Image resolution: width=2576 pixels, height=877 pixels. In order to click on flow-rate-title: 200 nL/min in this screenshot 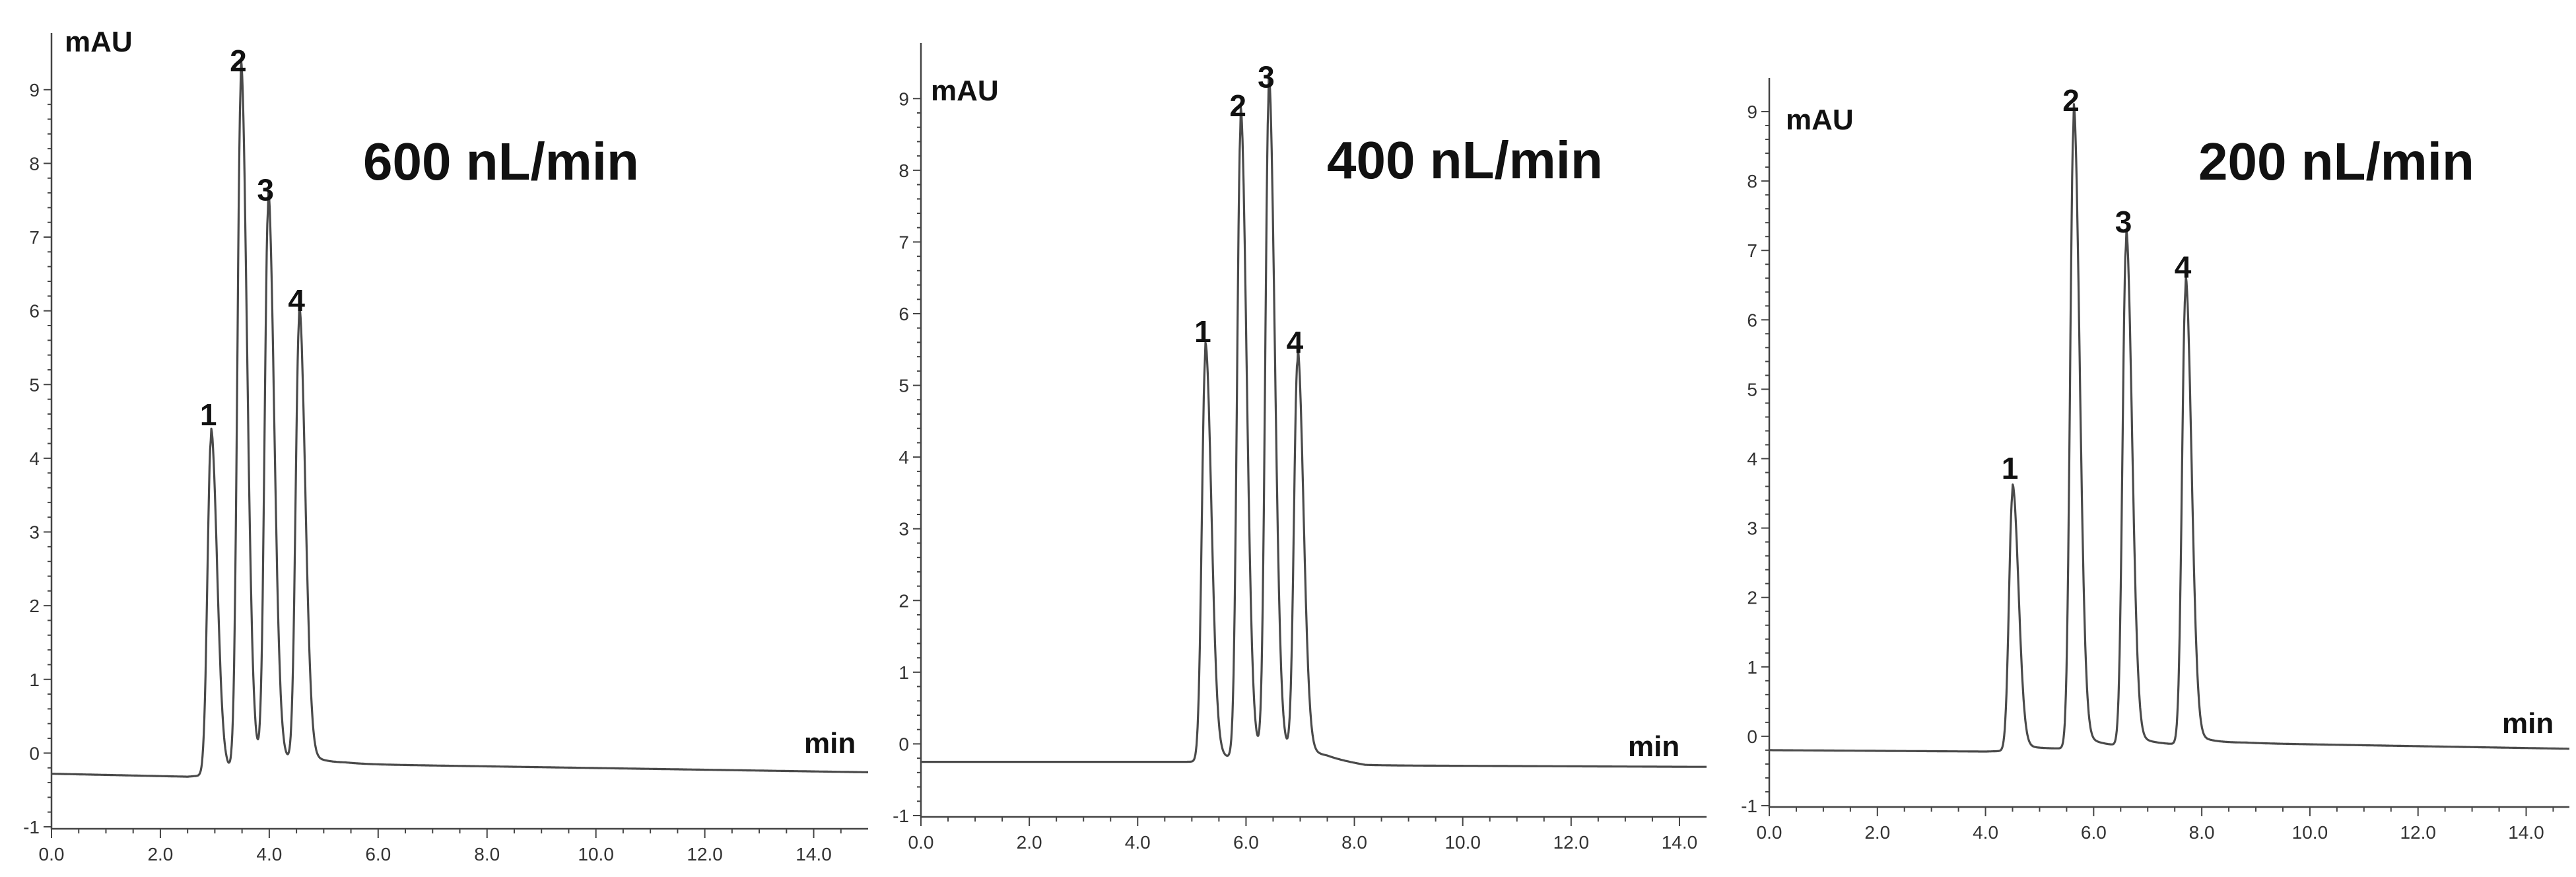, I will do `click(2336, 161)`.